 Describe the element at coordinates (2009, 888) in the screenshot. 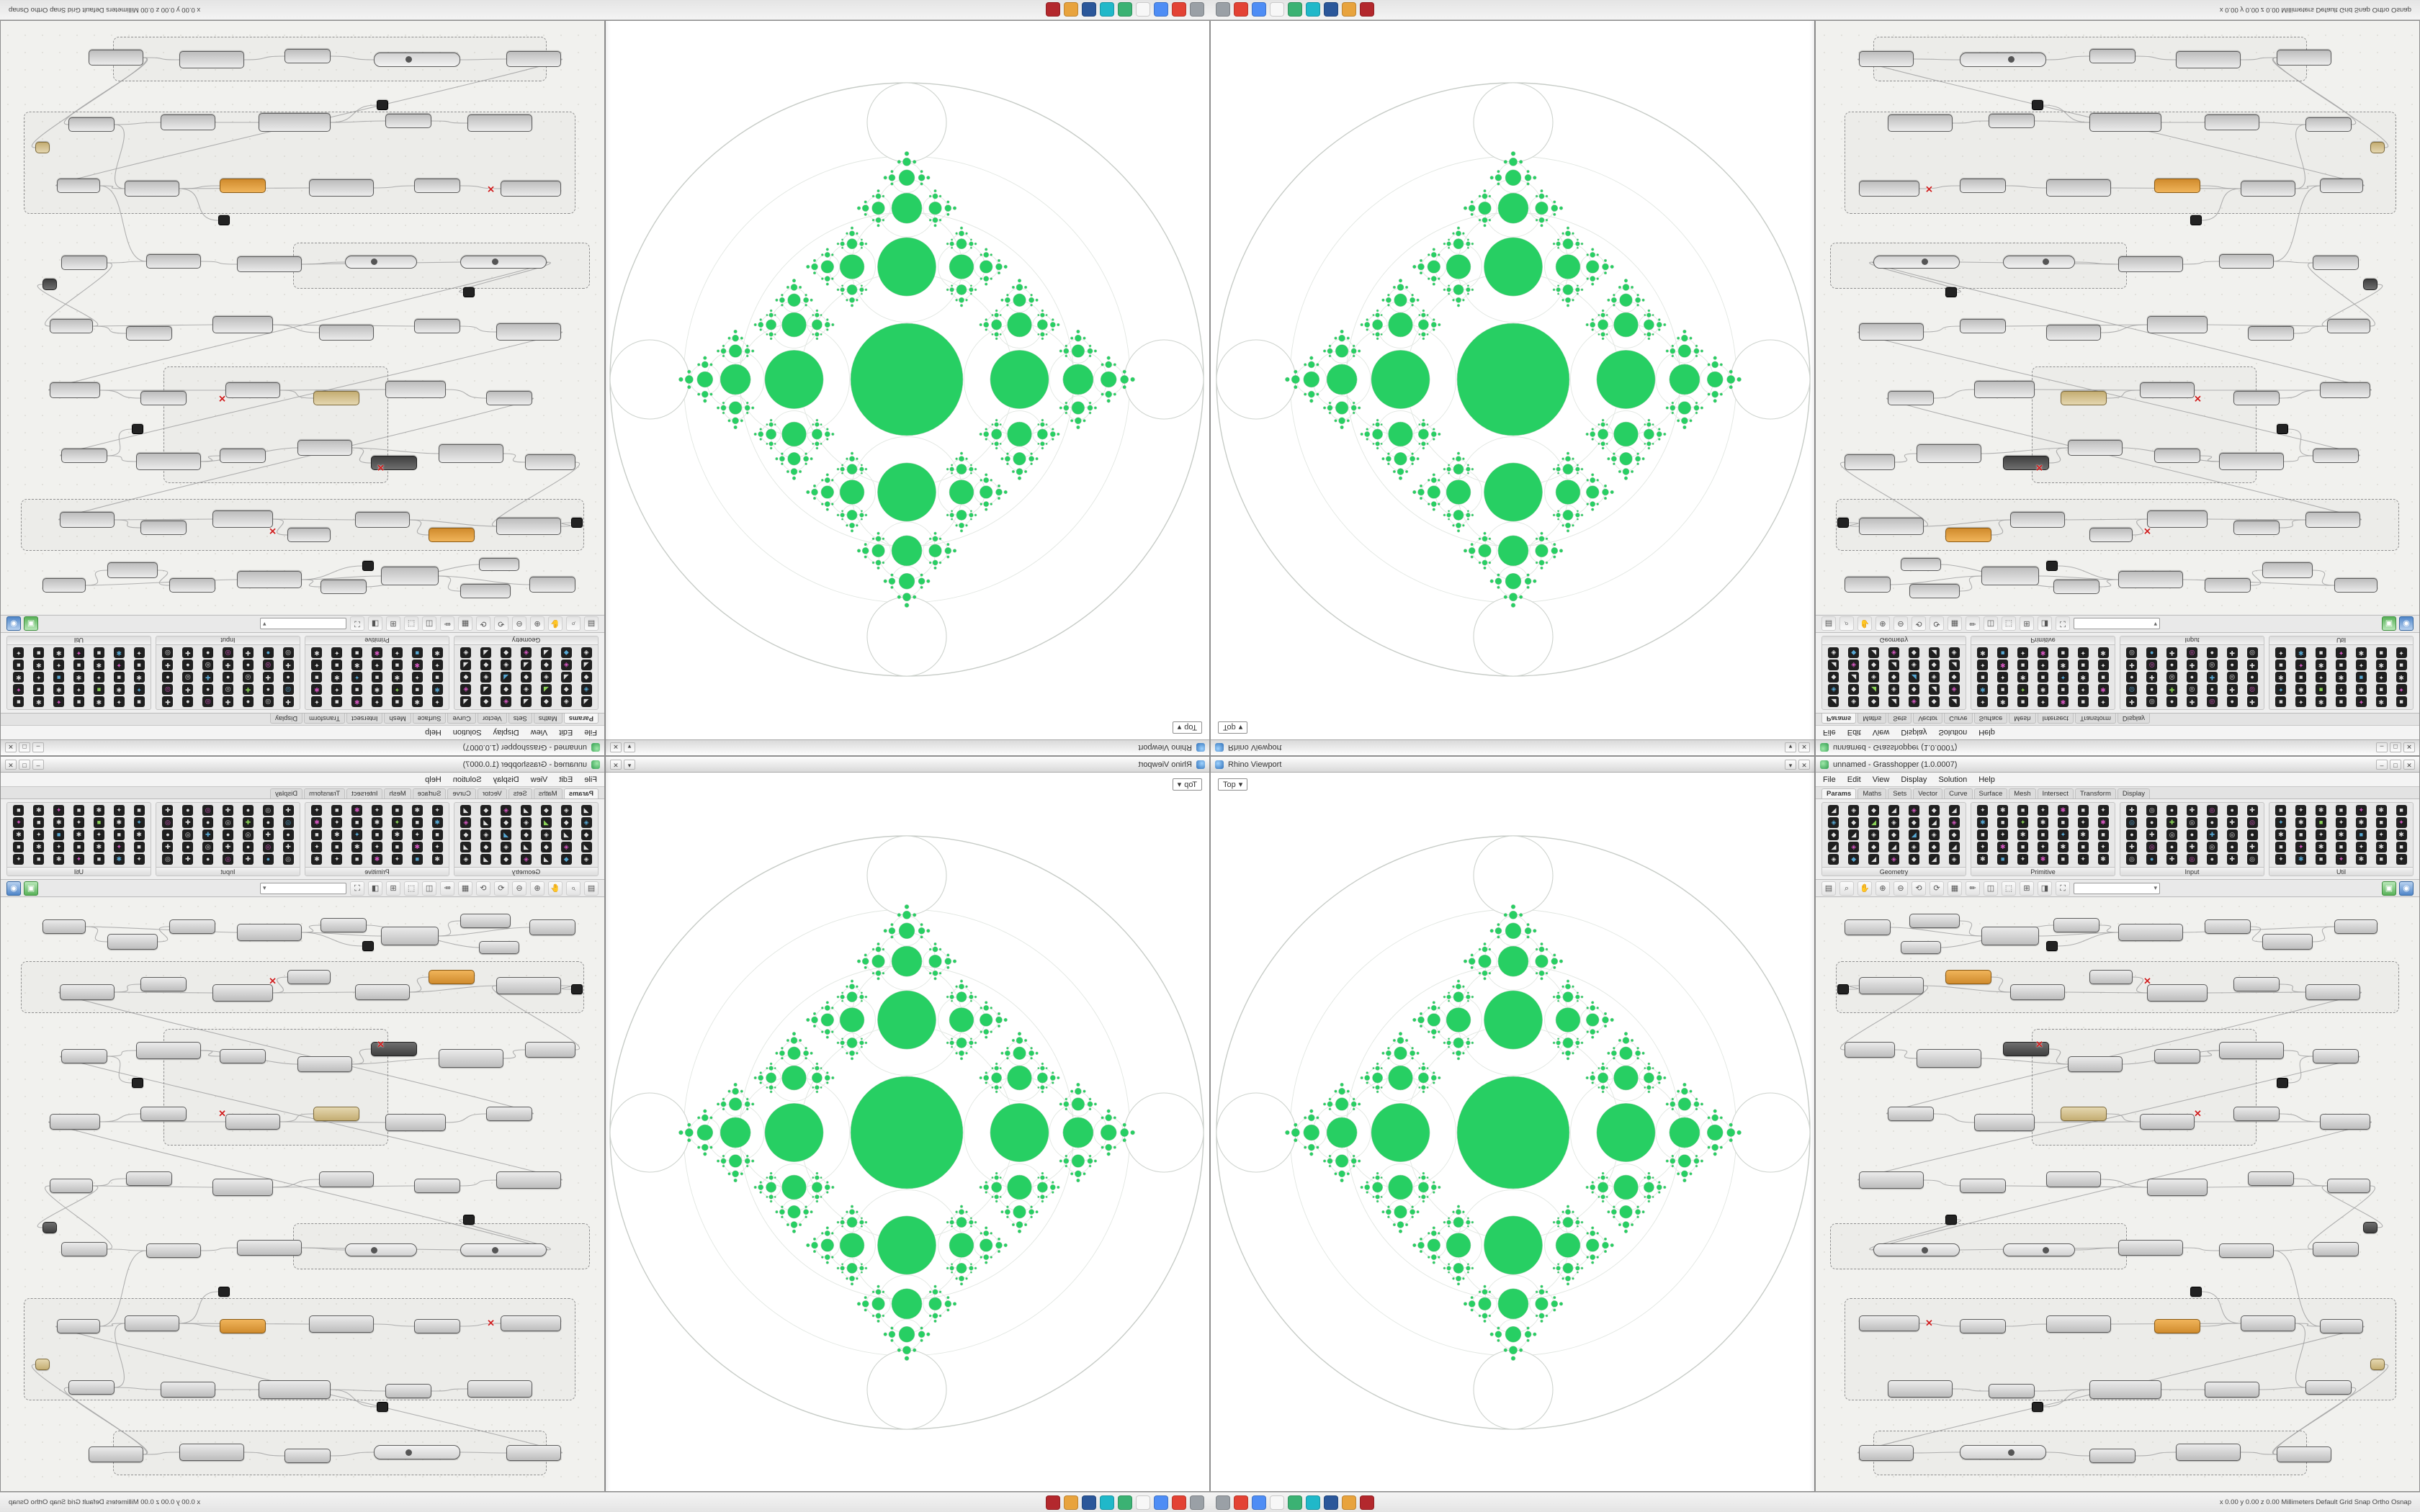

I see `toolbar-icon: ⬚` at that location.